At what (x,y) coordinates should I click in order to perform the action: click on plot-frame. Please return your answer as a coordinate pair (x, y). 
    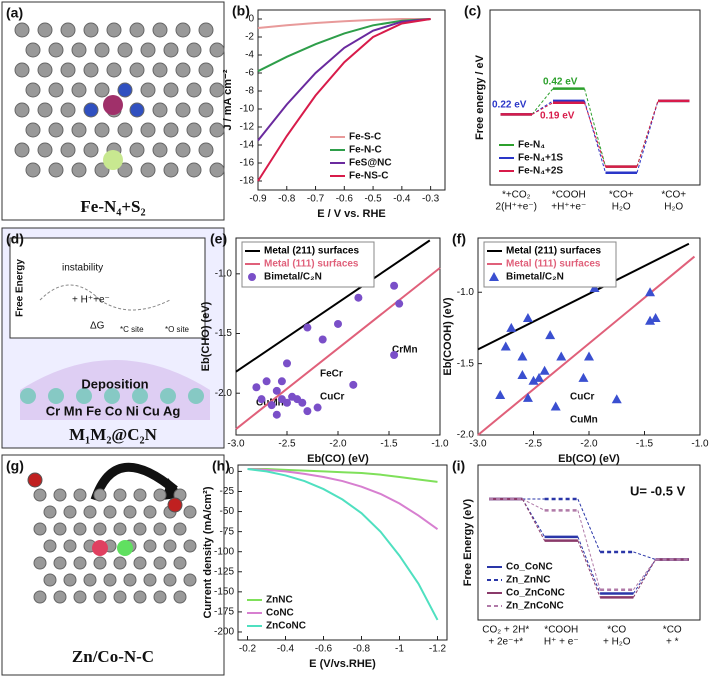
    Looking at the image, I should click on (595, 97).